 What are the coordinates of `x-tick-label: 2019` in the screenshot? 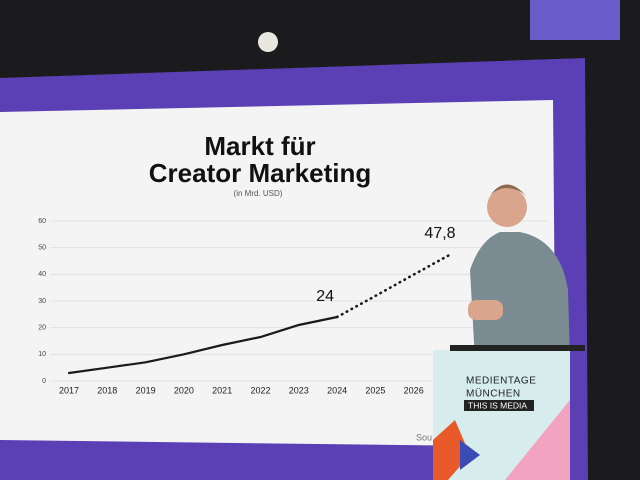 It's located at (146, 390).